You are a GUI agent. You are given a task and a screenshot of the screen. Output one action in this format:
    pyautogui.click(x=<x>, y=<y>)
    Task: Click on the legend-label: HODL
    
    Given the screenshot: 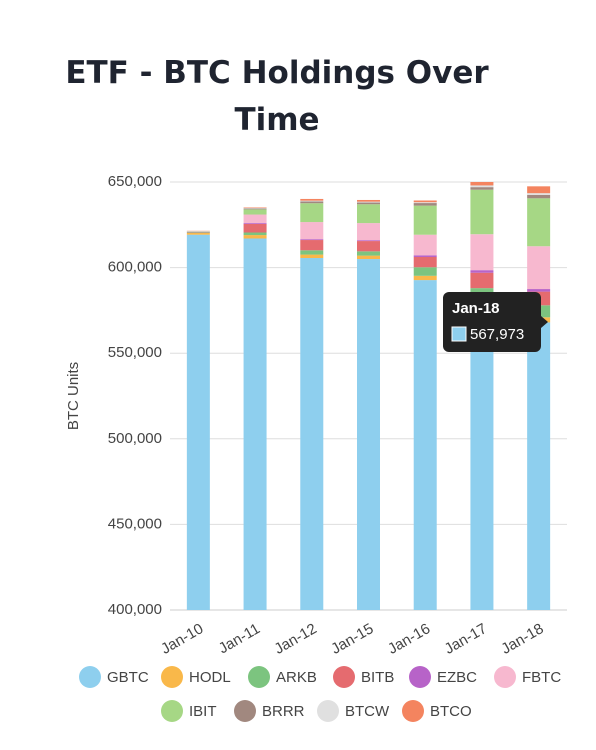 What is the action you would take?
    pyautogui.click(x=210, y=677)
    